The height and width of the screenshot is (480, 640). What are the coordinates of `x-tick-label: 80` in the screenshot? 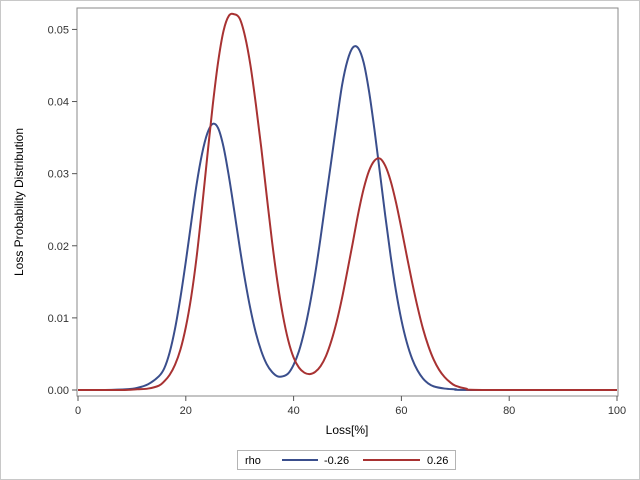 It's located at (509, 411).